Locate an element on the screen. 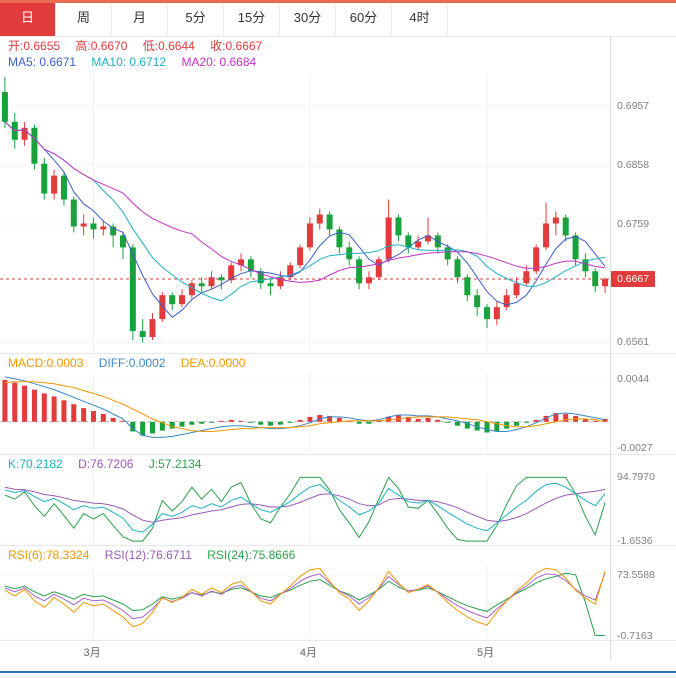 Image resolution: width=676 pixels, height=678 pixels. macd-legend: MACD:0.0003 DIFF:0.0002 DEA:0.0000 is located at coordinates (132, 363).